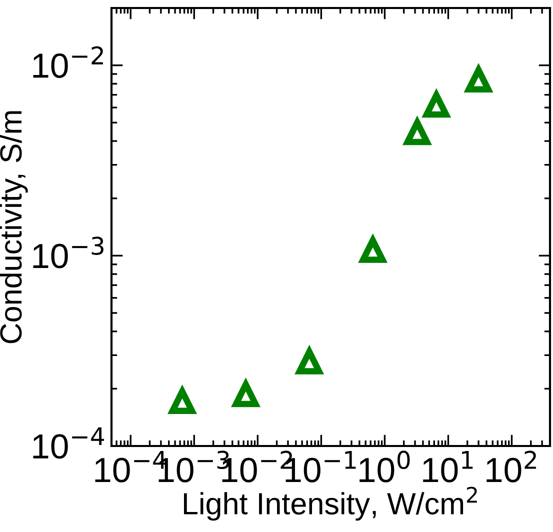 This screenshot has height=532, width=553. What do you see at coordinates (68, 443) in the screenshot?
I see `y-tick-label: 10$^{−4}$` at bounding box center [68, 443].